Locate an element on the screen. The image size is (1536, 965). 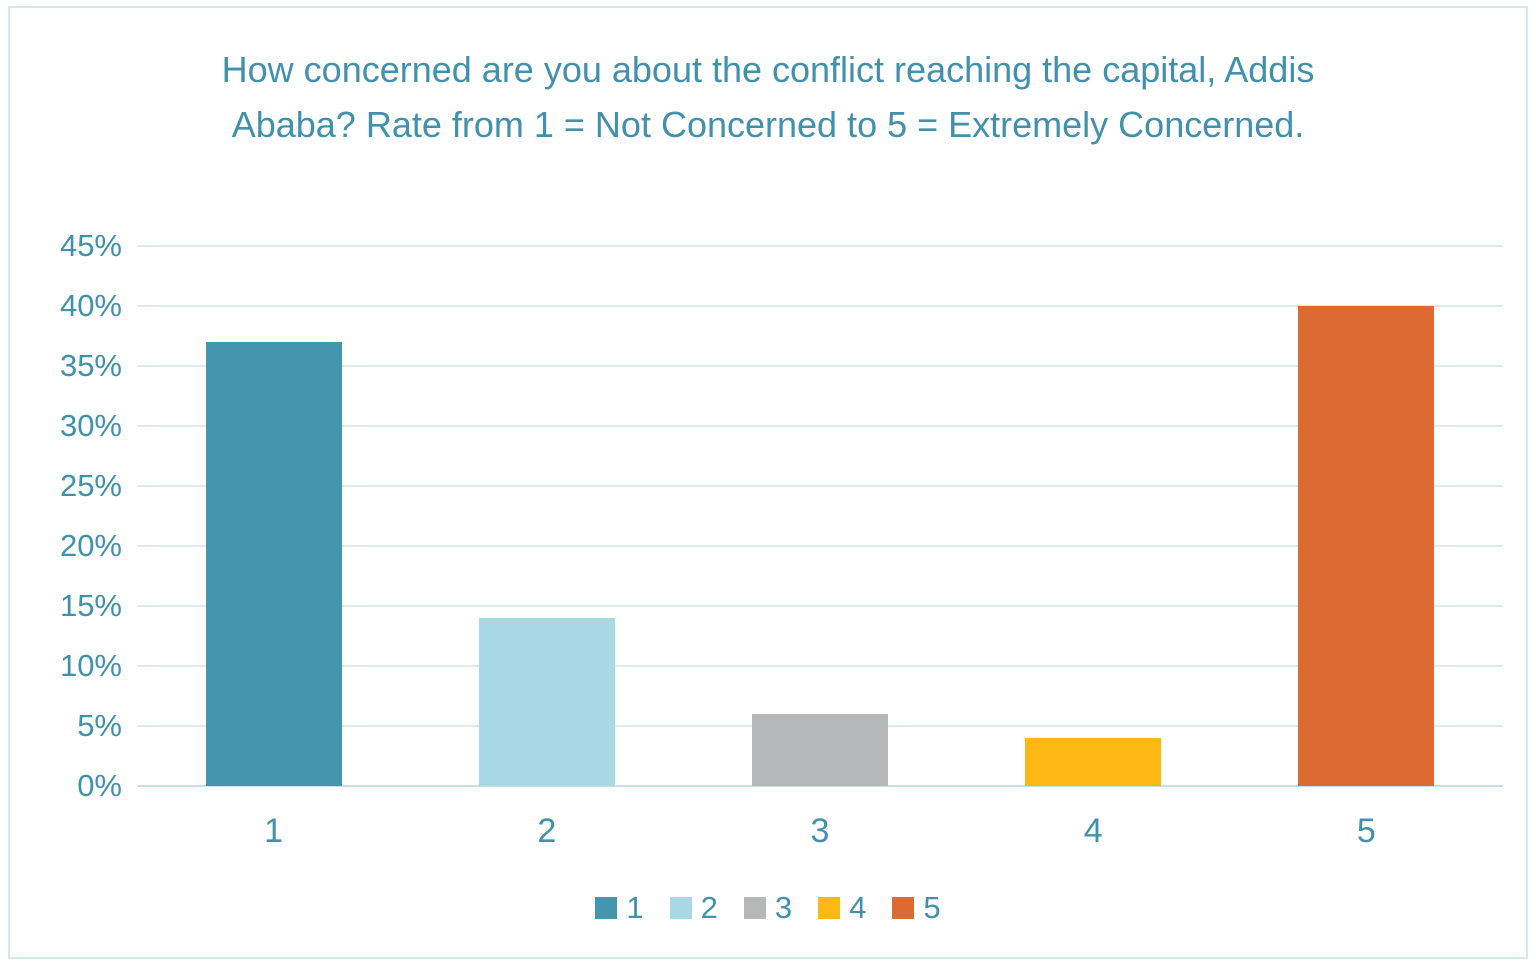
legend: 1 2 3 4 5 is located at coordinates (768, 907).